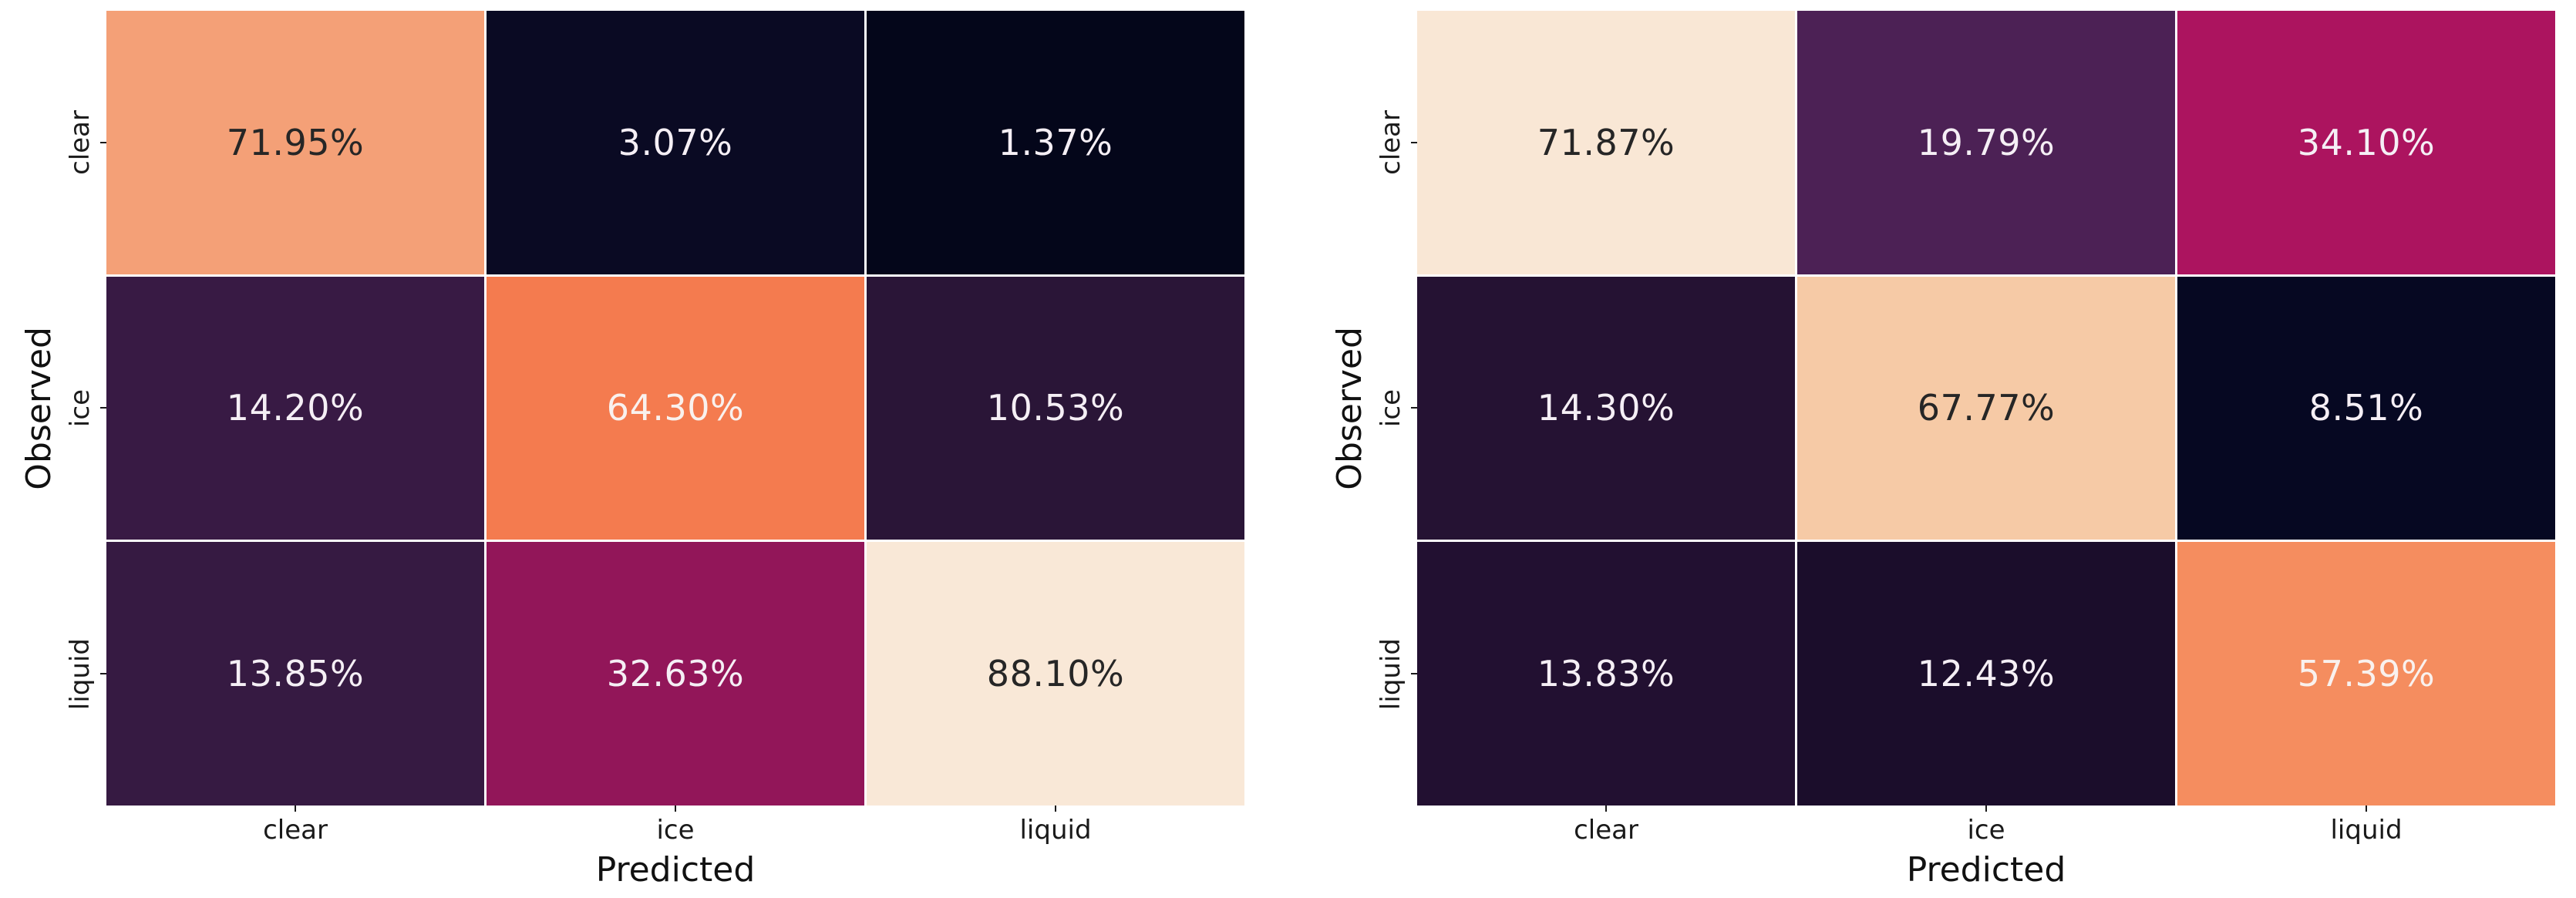 The height and width of the screenshot is (898, 2576). I want to click on heatmap-cell: 14.30%, so click(1606, 408).